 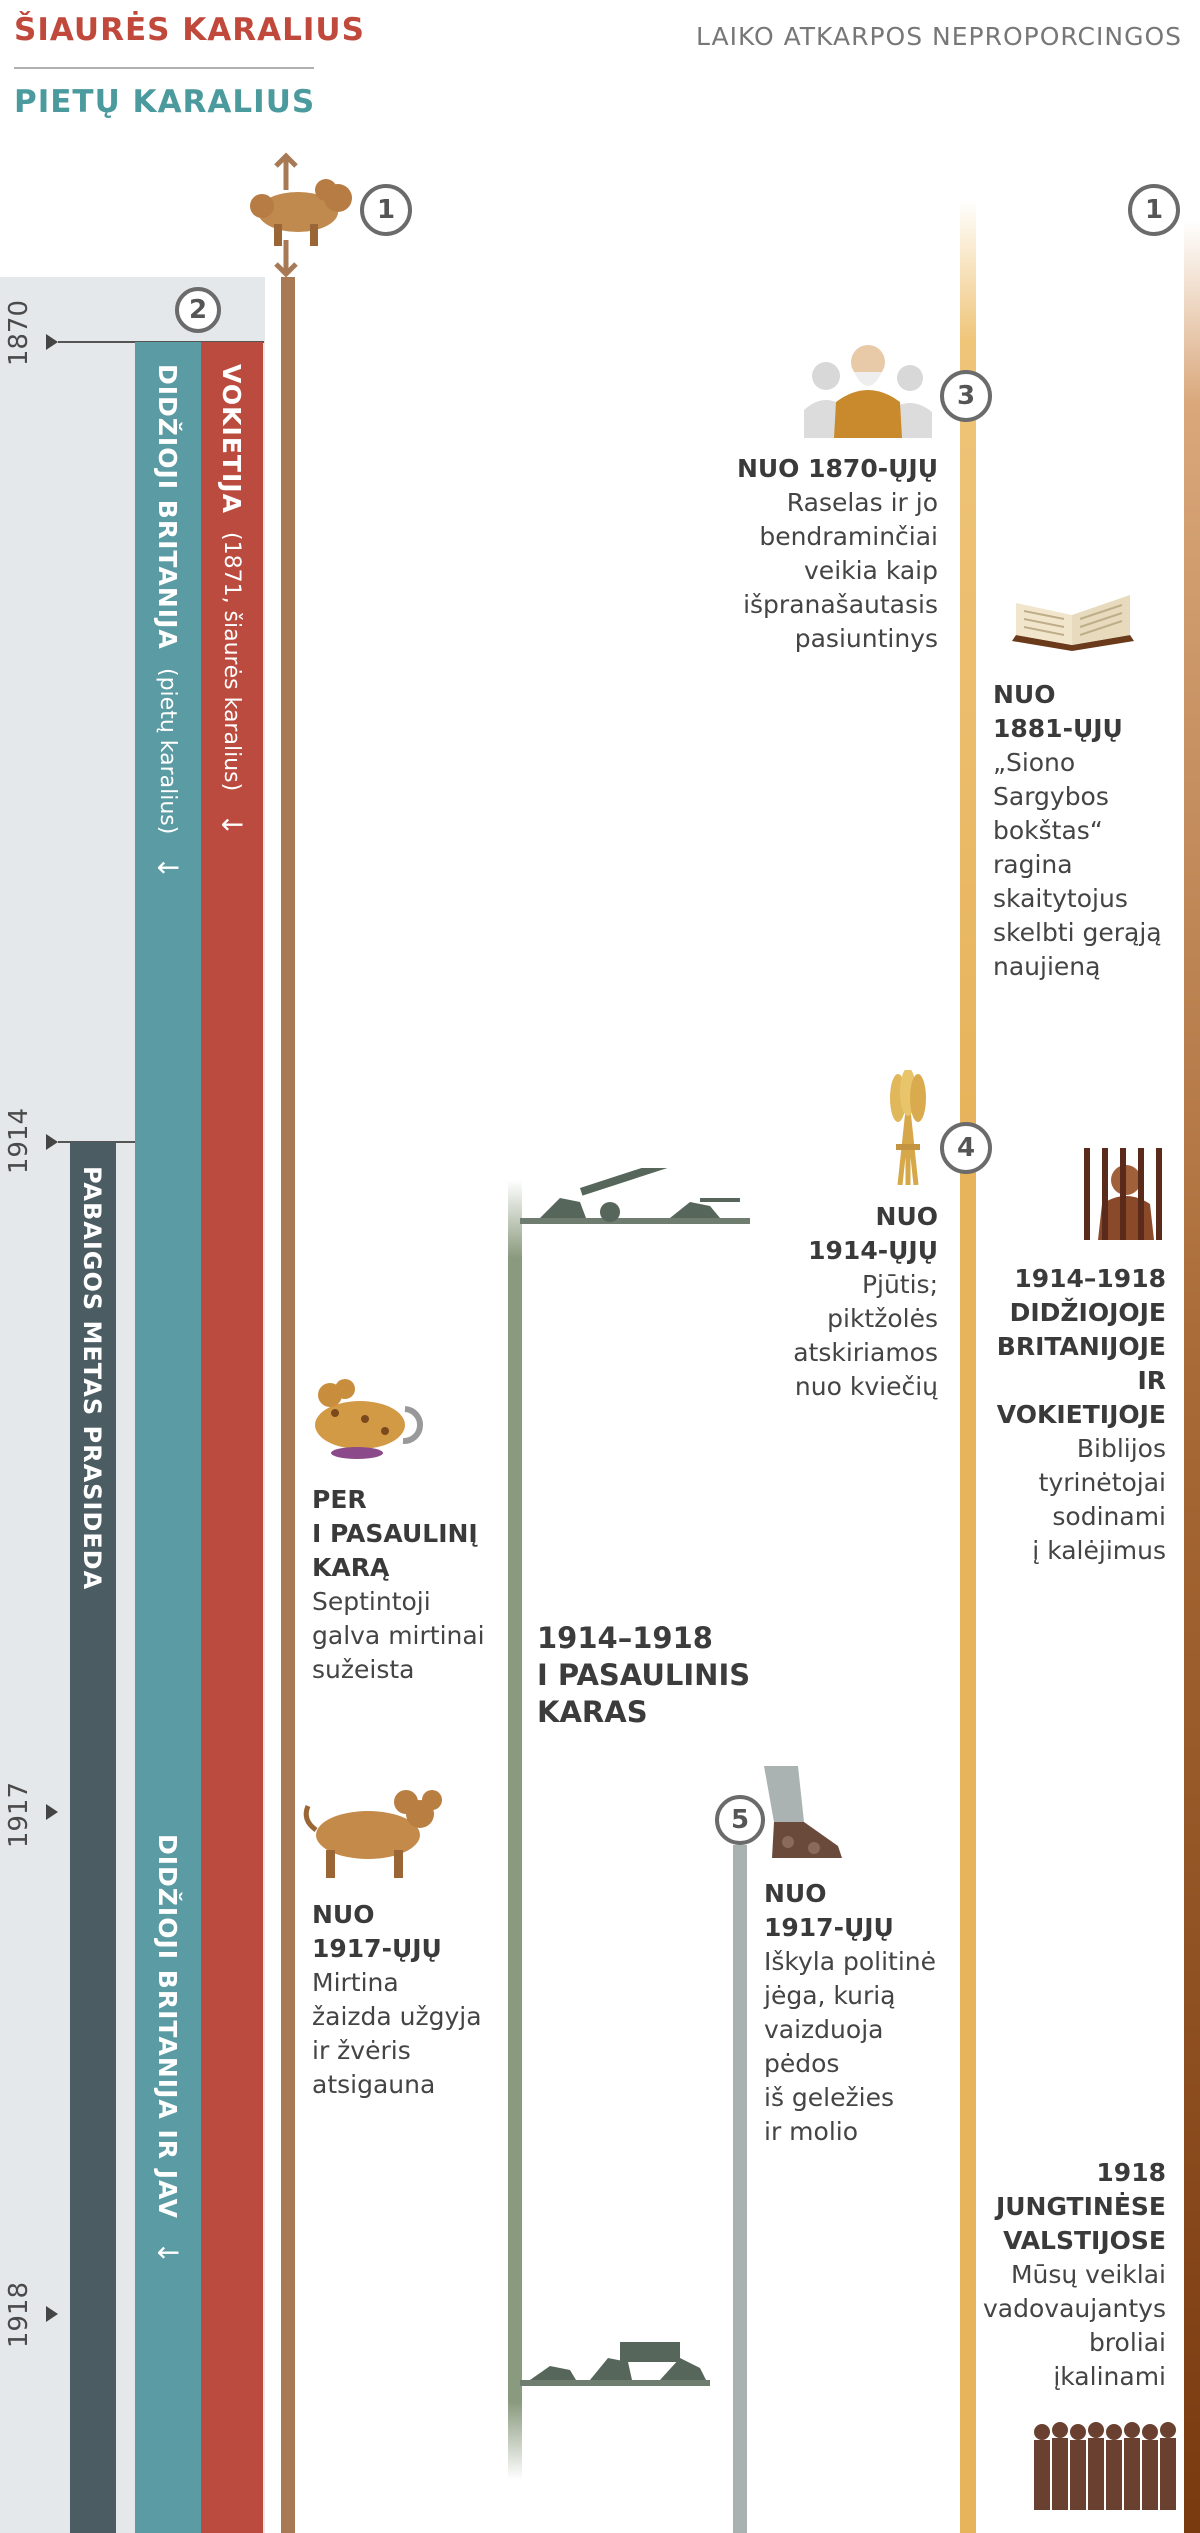 I want to click on marker-1-left: 1, so click(x=386, y=210).